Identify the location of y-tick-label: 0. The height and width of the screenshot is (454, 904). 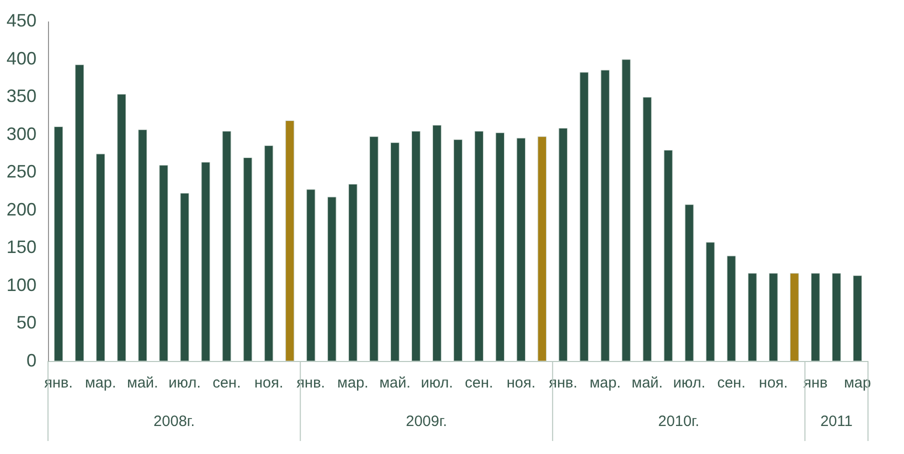
(31, 360).